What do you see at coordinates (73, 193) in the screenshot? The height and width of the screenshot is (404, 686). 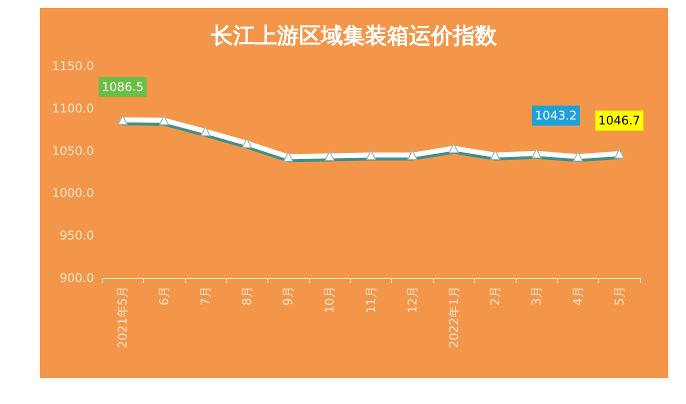 I see `y-tick-label: 1000.0` at bounding box center [73, 193].